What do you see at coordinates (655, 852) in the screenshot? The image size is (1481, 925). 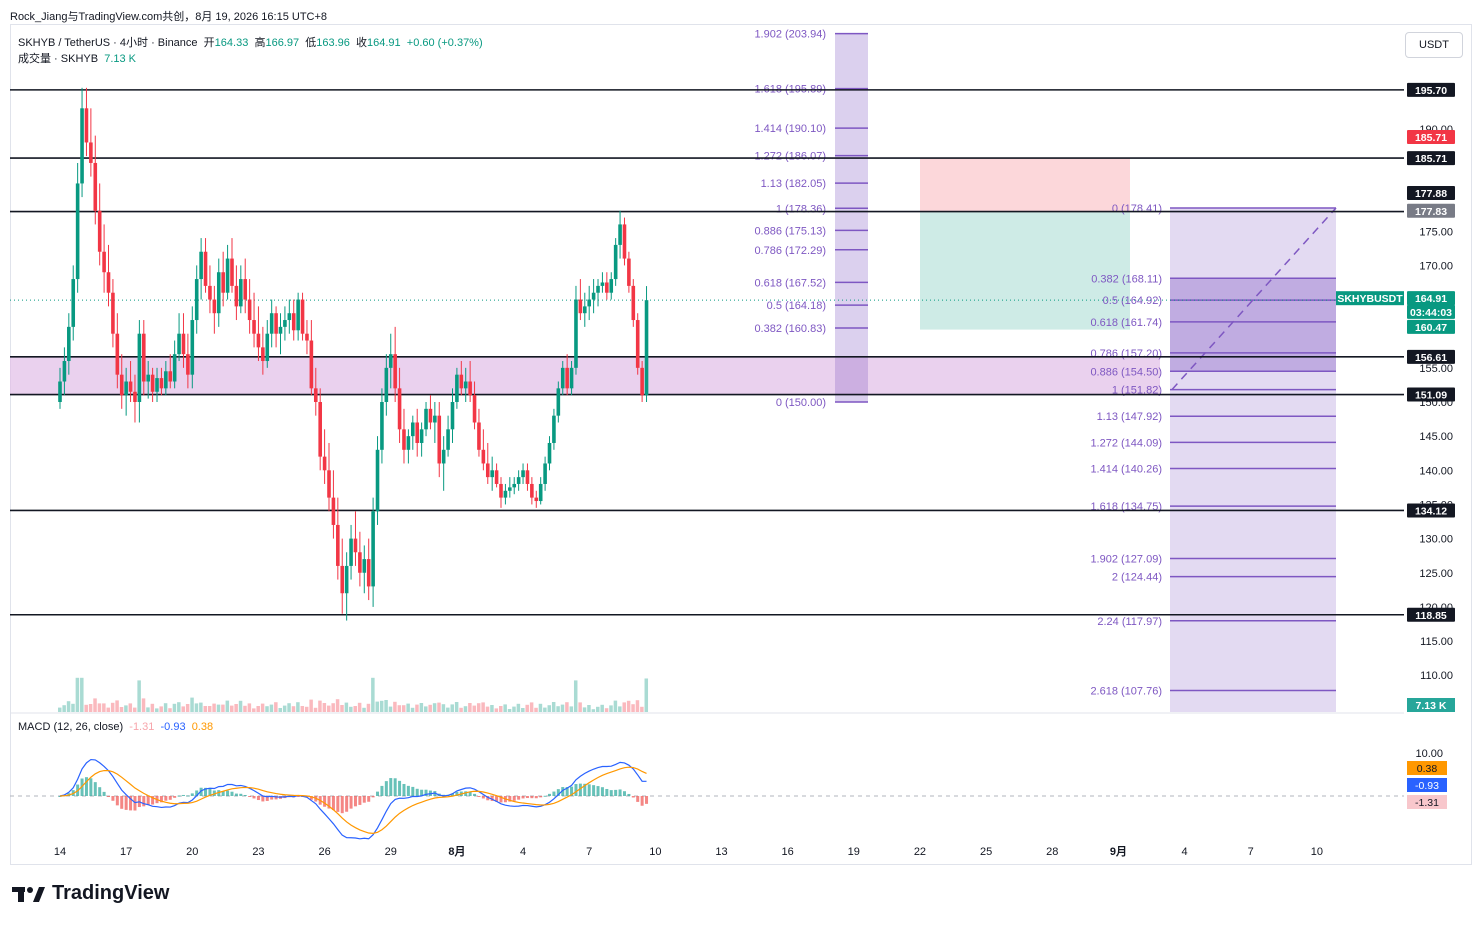 I see `time-tick-label: 10` at bounding box center [655, 852].